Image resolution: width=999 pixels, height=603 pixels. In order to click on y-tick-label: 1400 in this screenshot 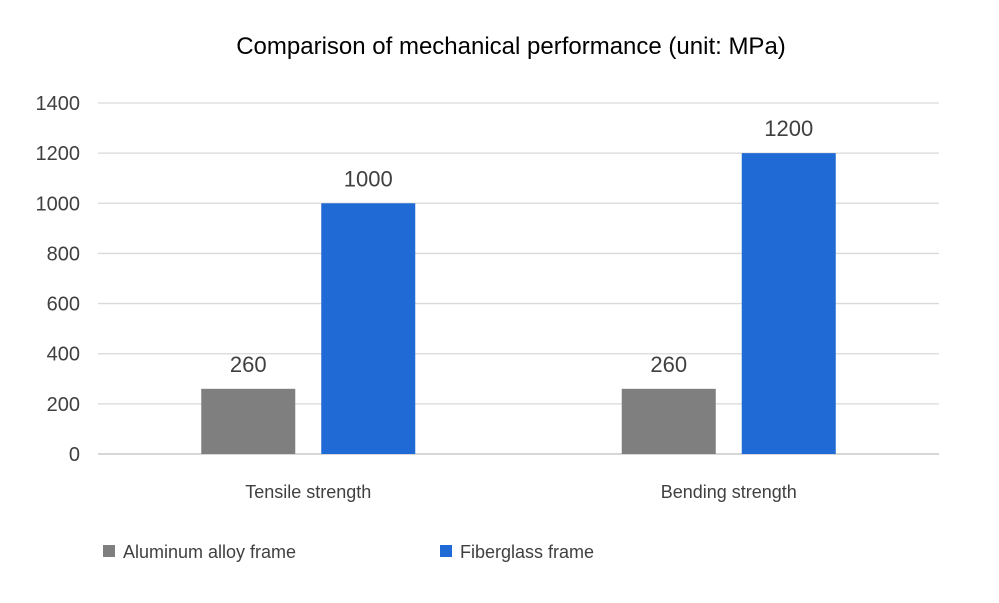, I will do `click(58, 104)`.